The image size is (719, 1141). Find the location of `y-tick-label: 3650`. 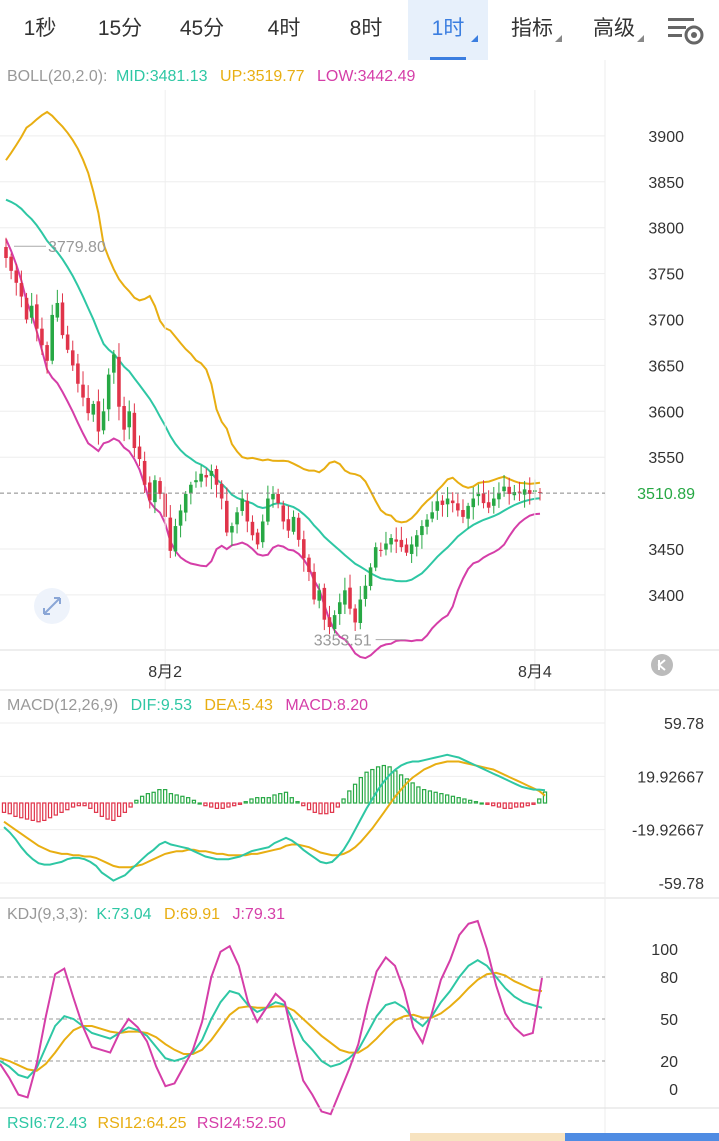

y-tick-label: 3650 is located at coordinates (666, 366).